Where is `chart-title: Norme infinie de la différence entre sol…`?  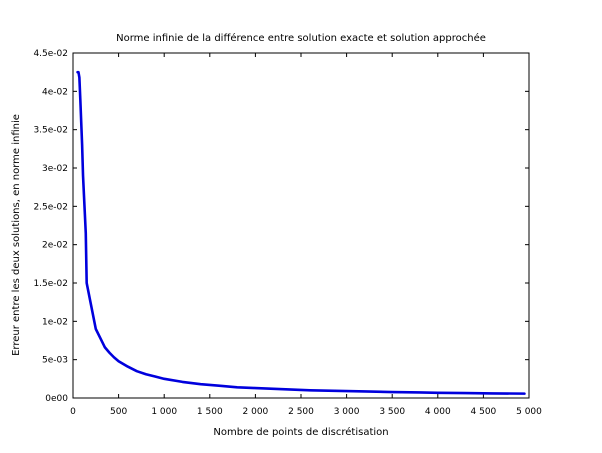
chart-title: Norme infinie de la différence entre sol… is located at coordinates (301, 38).